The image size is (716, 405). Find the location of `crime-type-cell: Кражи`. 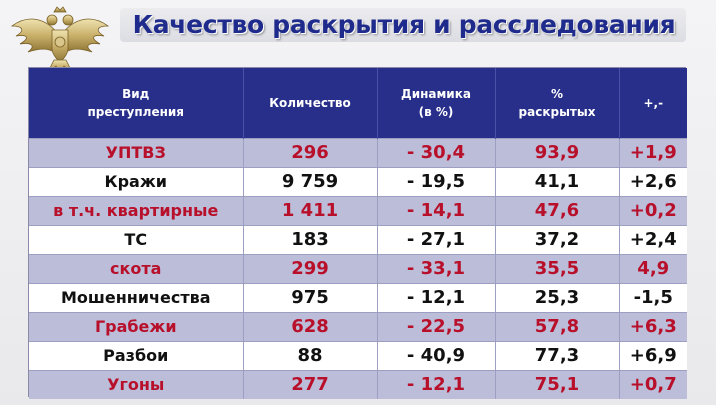

crime-type-cell: Кражи is located at coordinates (136, 181).